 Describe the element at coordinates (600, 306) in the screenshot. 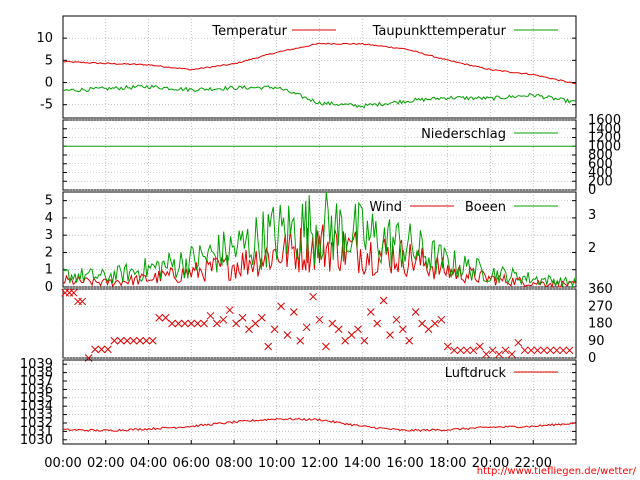

I see `y2-tick-label: 270` at that location.